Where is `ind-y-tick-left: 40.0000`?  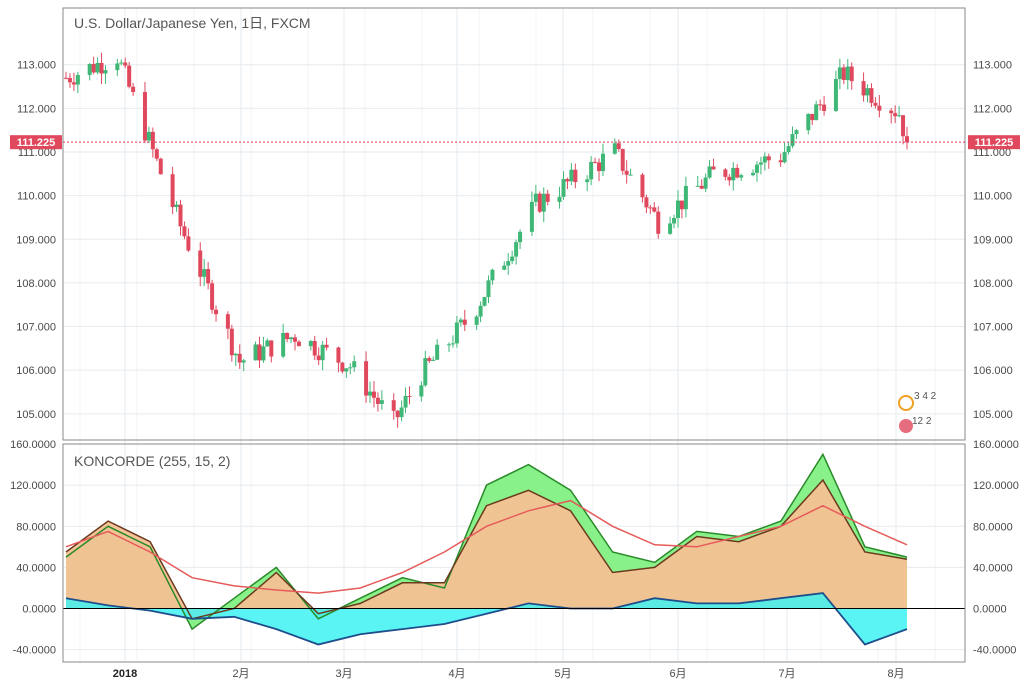 ind-y-tick-left: 40.0000 is located at coordinates (36, 568).